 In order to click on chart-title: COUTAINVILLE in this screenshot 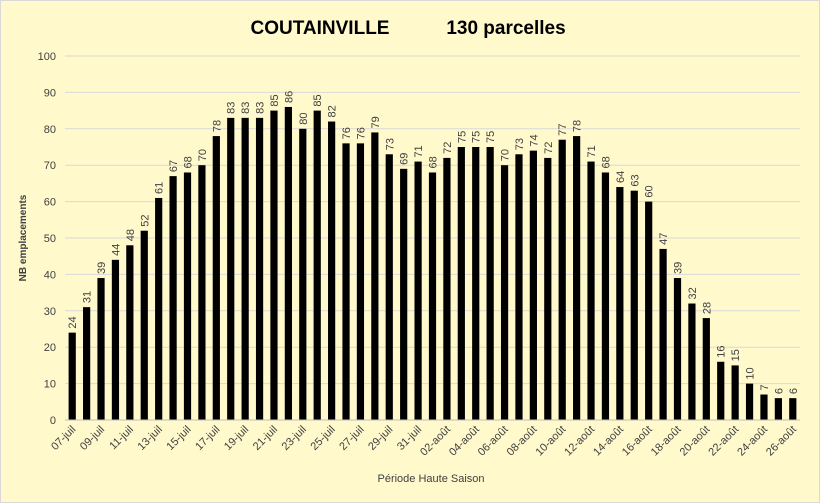, I will do `click(320, 28)`.